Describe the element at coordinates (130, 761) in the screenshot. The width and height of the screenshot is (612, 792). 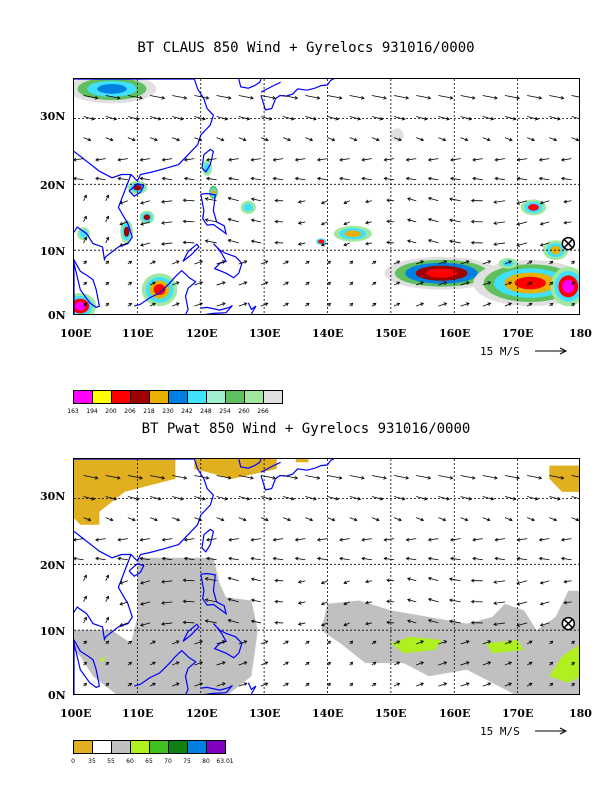
I see `colorbar-label: 60` at that location.